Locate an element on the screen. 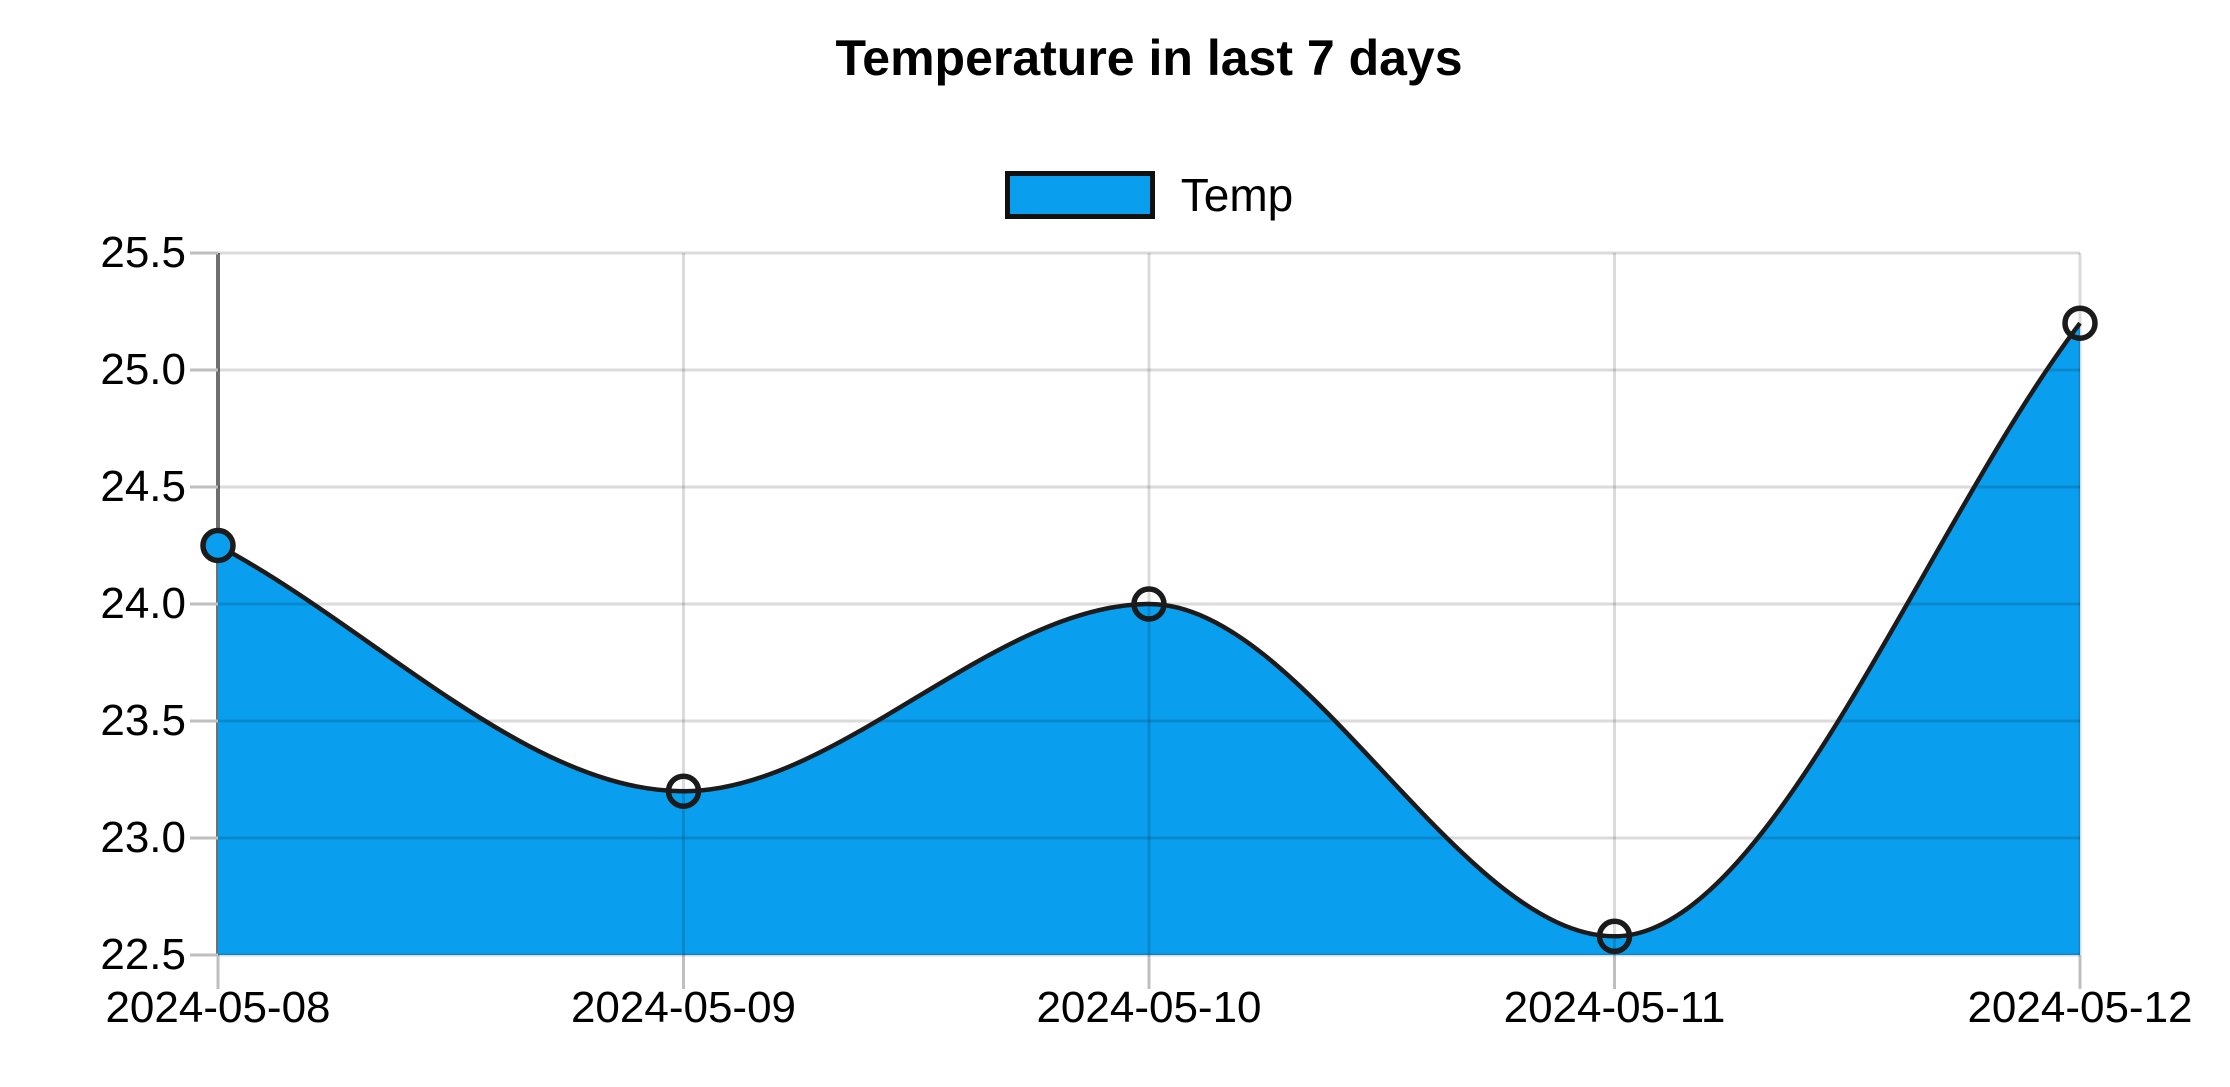 Image resolution: width=2230 pixels, height=1087 pixels. y-tick-label: 24.0 is located at coordinates (143, 603).